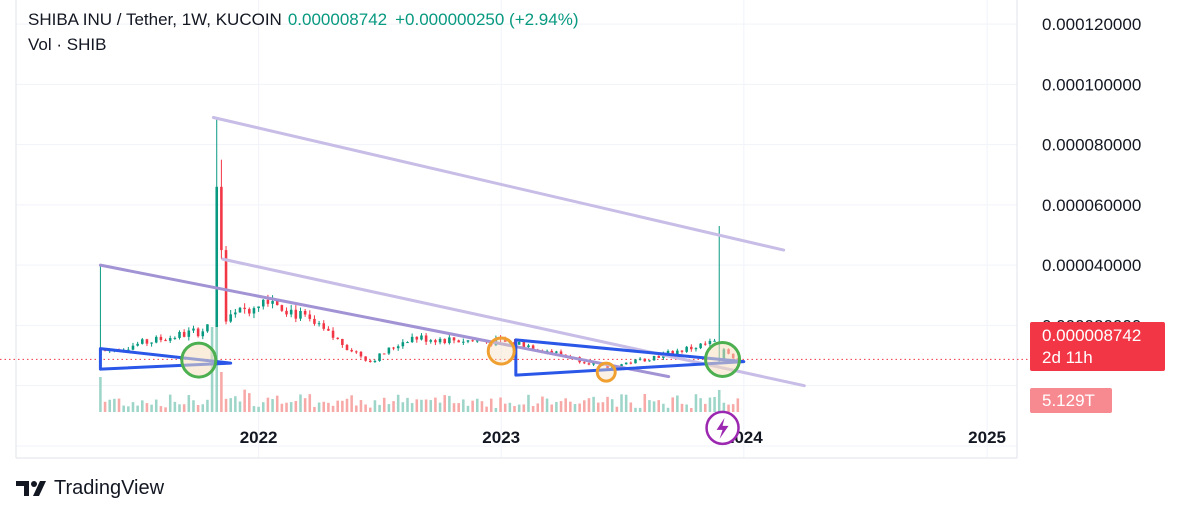  I want to click on current-price-badge: 0.000008742 2d 11h, so click(1097, 346).